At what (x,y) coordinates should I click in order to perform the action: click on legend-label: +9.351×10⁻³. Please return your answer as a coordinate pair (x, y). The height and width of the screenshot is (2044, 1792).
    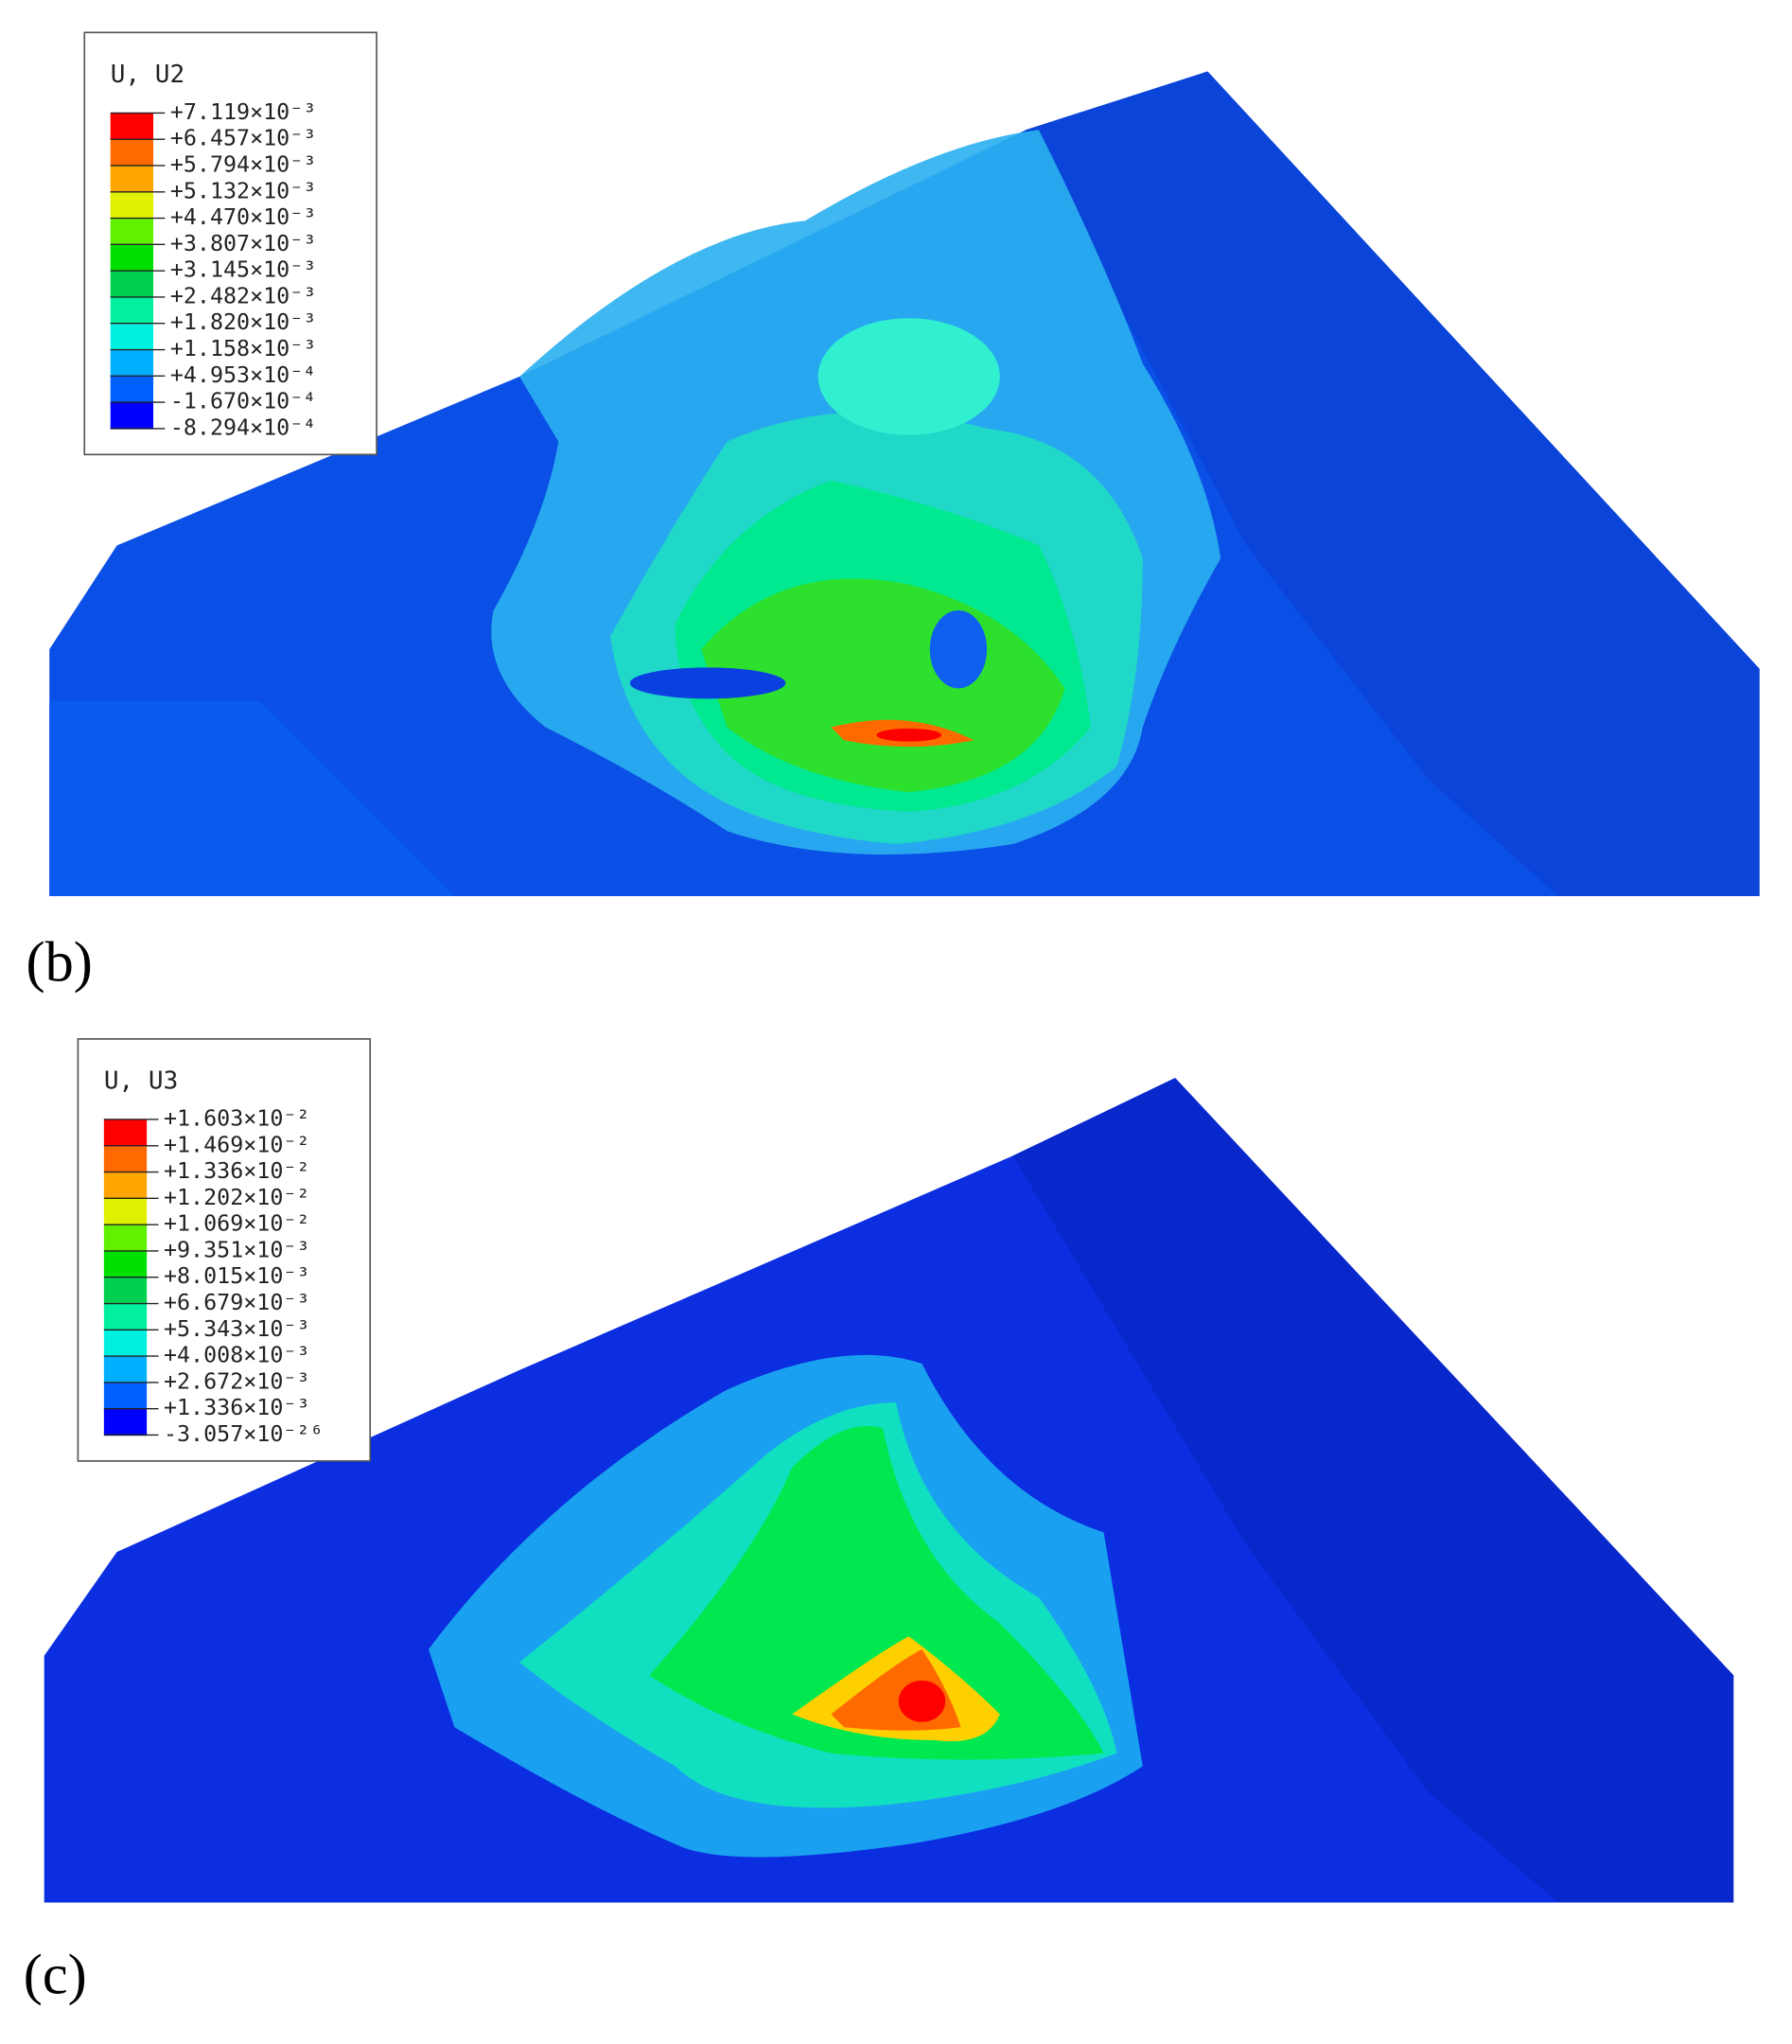
    Looking at the image, I should click on (237, 1249).